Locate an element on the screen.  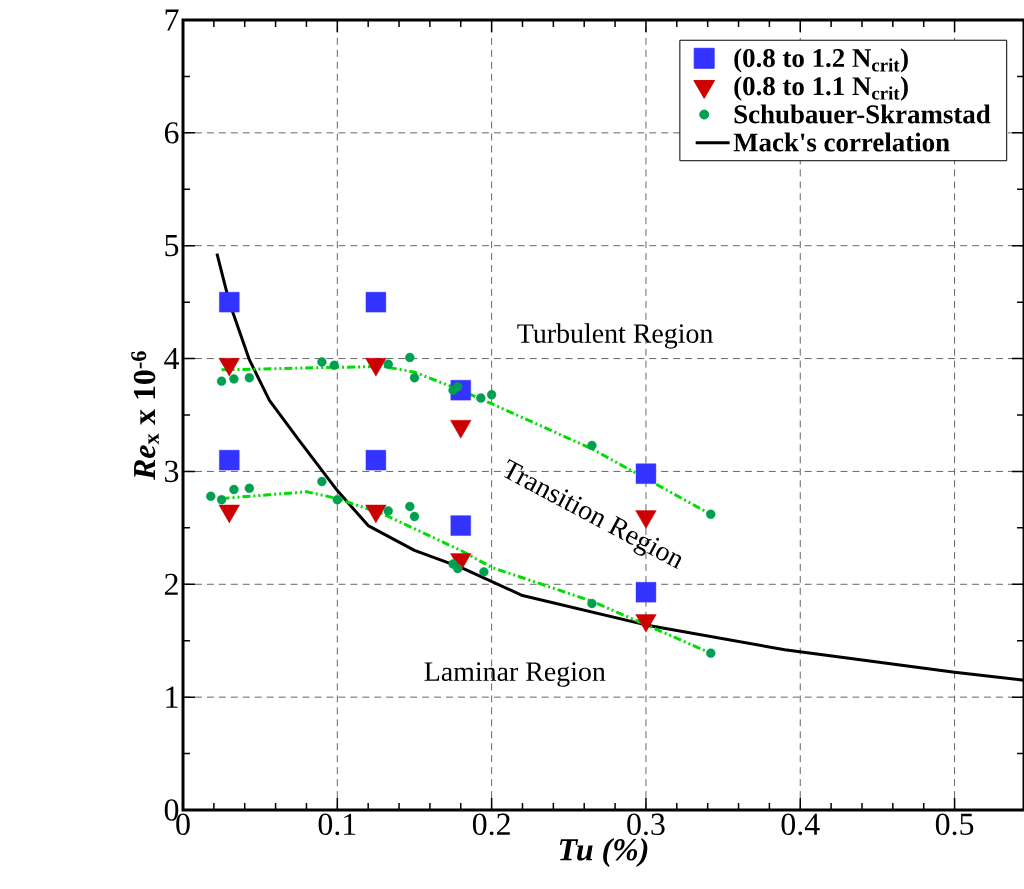
legend-label: Mack's correlation is located at coordinates (841, 142).